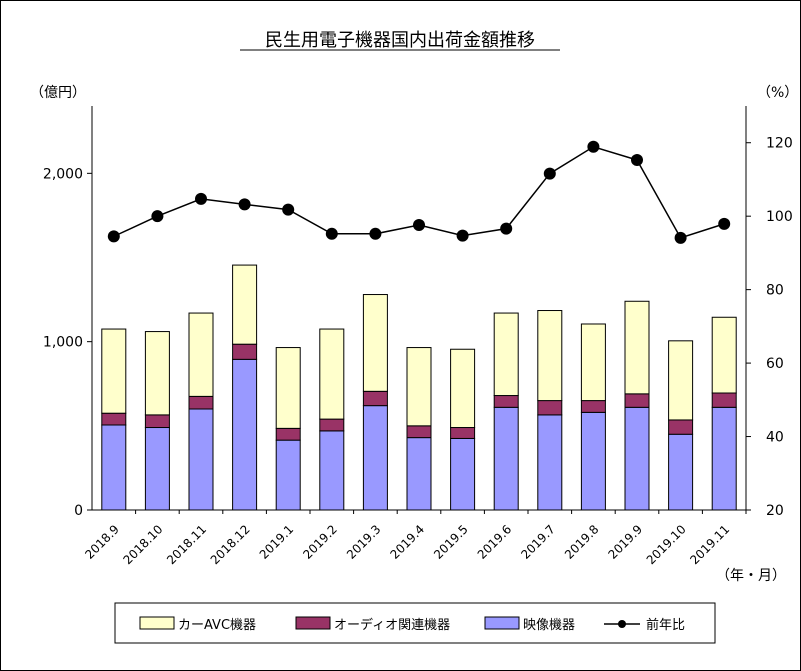 This screenshot has width=801, height=671. I want to click on legend-audio-swatch, so click(313, 623).